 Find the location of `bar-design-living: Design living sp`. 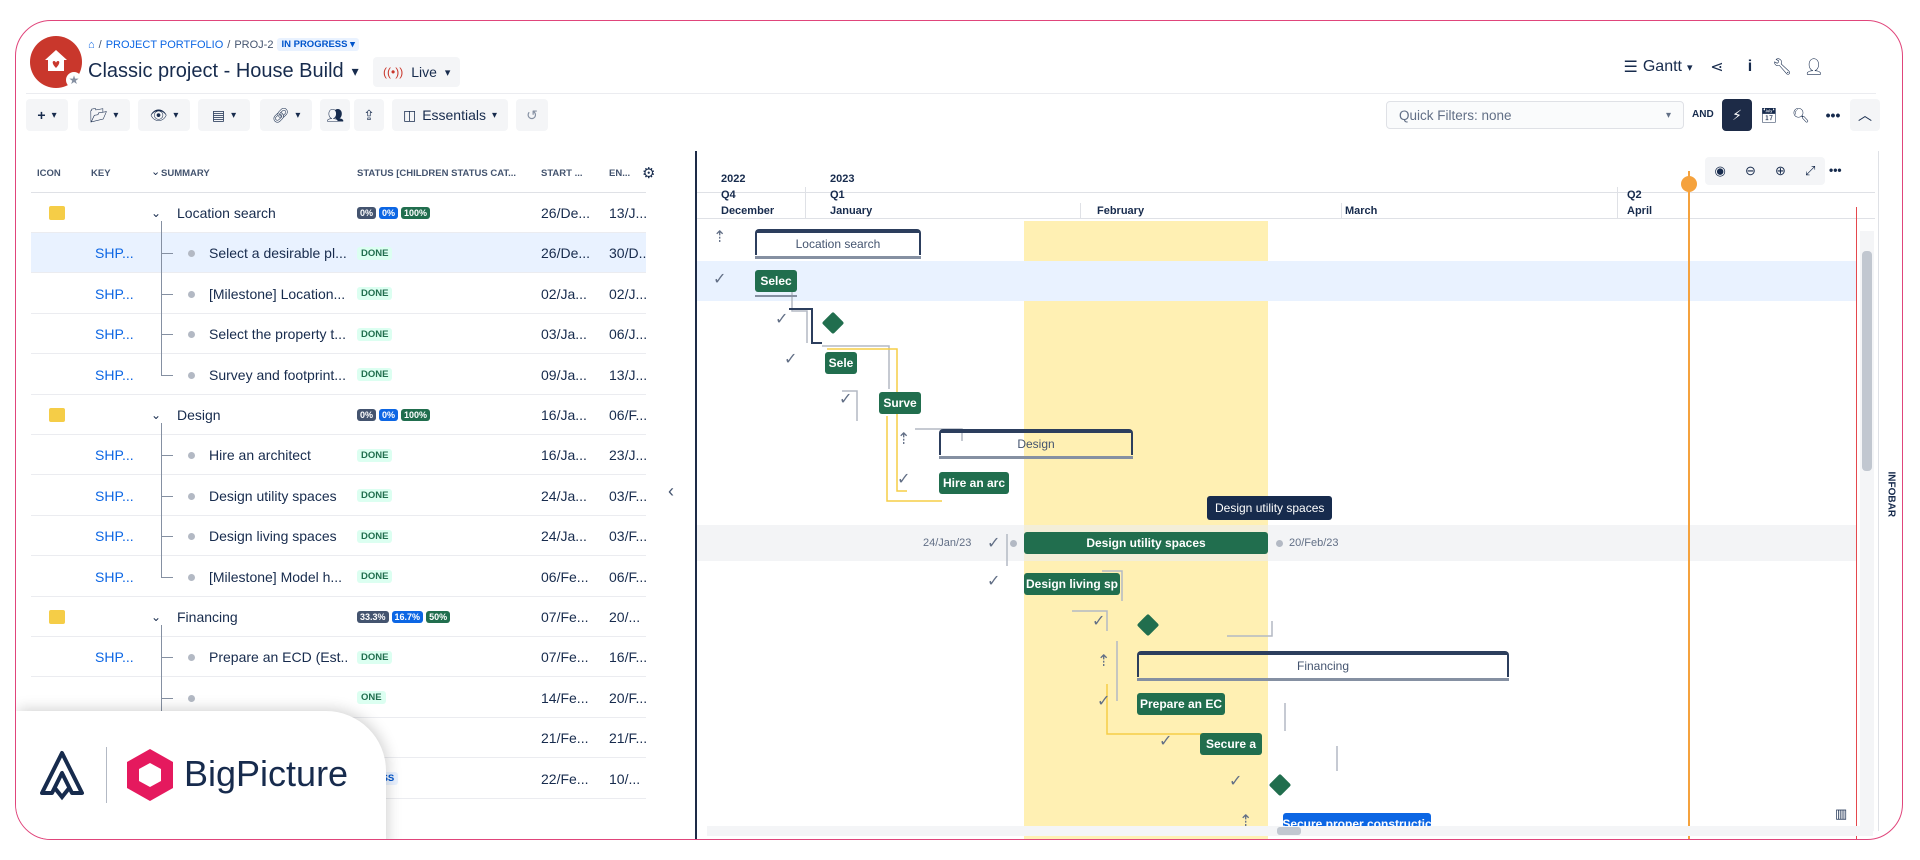

bar-design-living: Design living sp is located at coordinates (1072, 584).